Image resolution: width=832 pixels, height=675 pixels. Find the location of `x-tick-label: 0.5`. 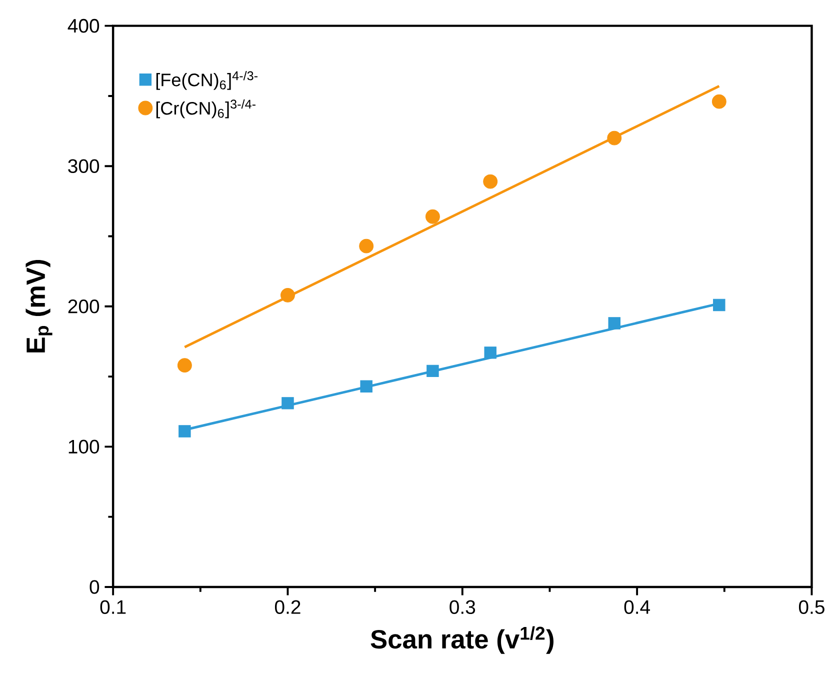

x-tick-label: 0.5 is located at coordinates (811, 607).